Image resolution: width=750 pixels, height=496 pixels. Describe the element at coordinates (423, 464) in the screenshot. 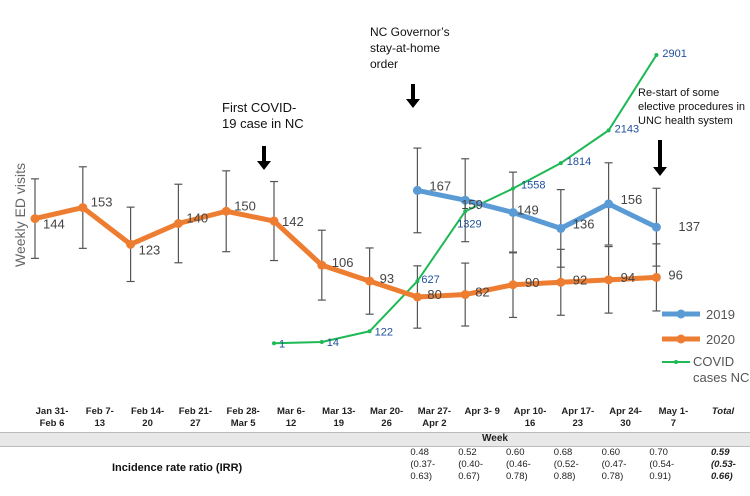

I see `irr-cell-8: 0.48 (0.37- 0.63)` at that location.